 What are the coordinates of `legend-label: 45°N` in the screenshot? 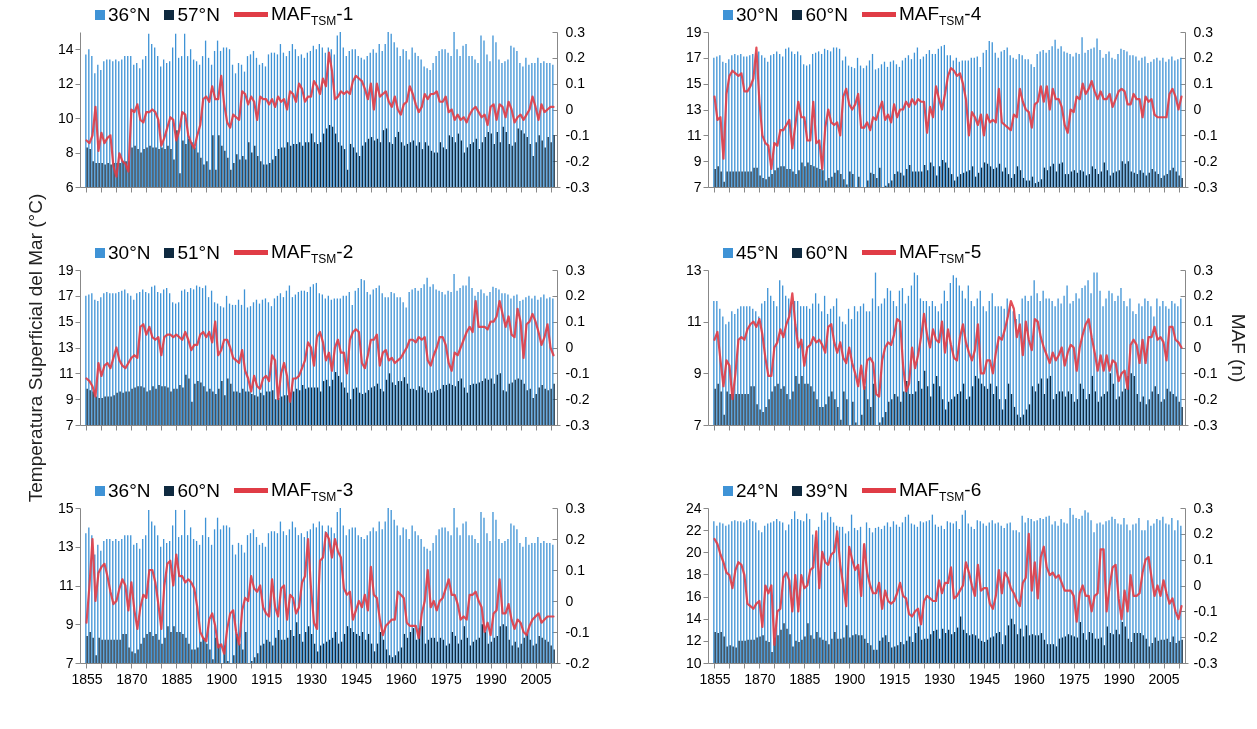 It's located at (757, 253).